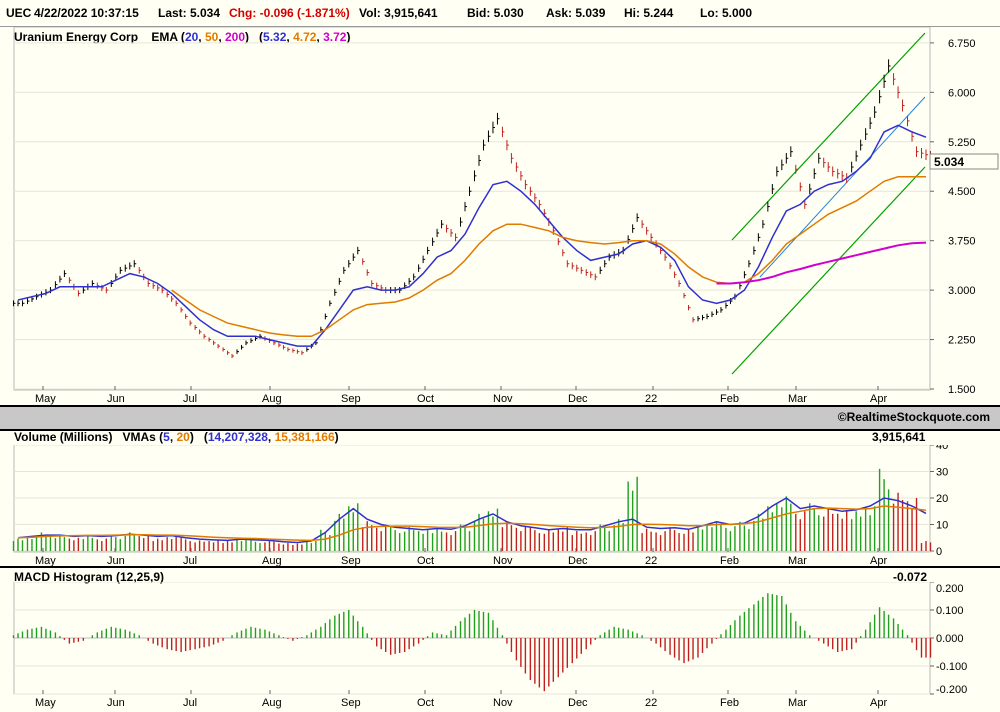  Describe the element at coordinates (962, 390) in the screenshot. I see `y-tick-label: 1.500` at that location.